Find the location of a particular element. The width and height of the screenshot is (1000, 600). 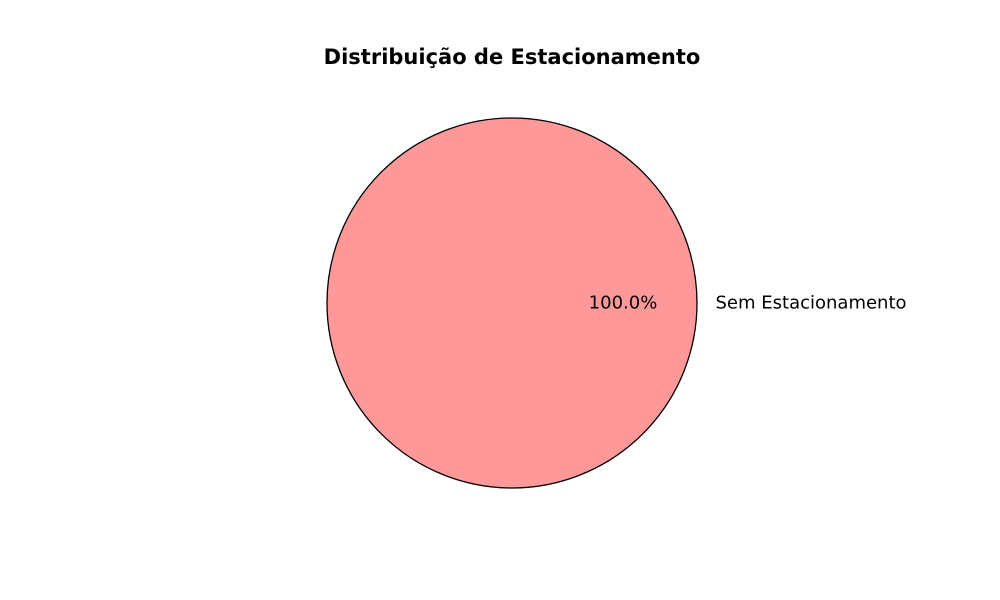

pie-labels: Sem Estacionamento 100.0% is located at coordinates (748, 303).